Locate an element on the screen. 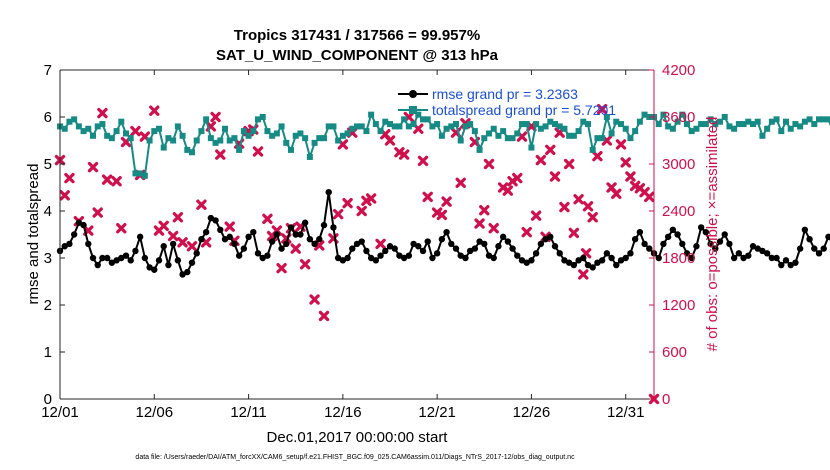 This screenshot has height=470, width=830. y-axis-label: rmse and totalspread is located at coordinates (33, 234).